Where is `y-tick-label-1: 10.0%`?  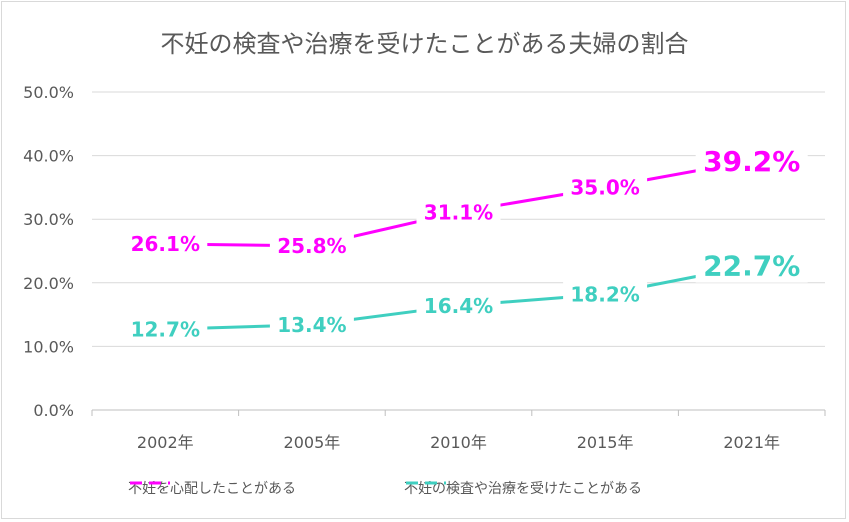 y-tick-label-1: 10.0% is located at coordinates (48, 346).